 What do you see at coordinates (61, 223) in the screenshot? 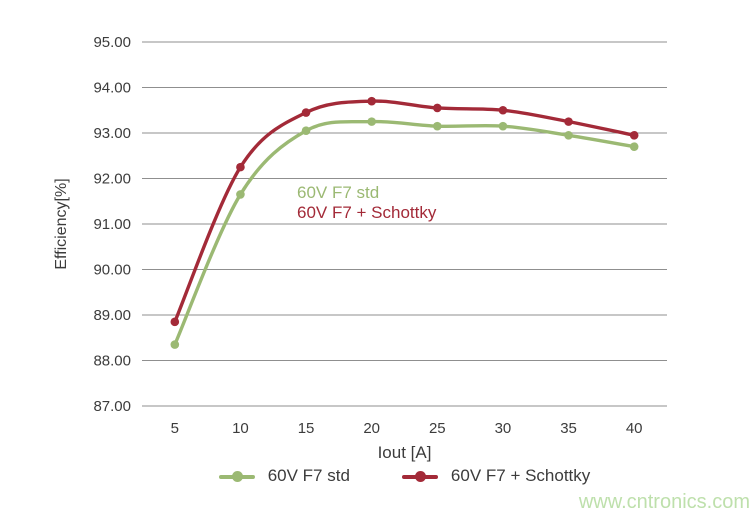
I see `y-axis-title: Efficiency[%]` at bounding box center [61, 223].